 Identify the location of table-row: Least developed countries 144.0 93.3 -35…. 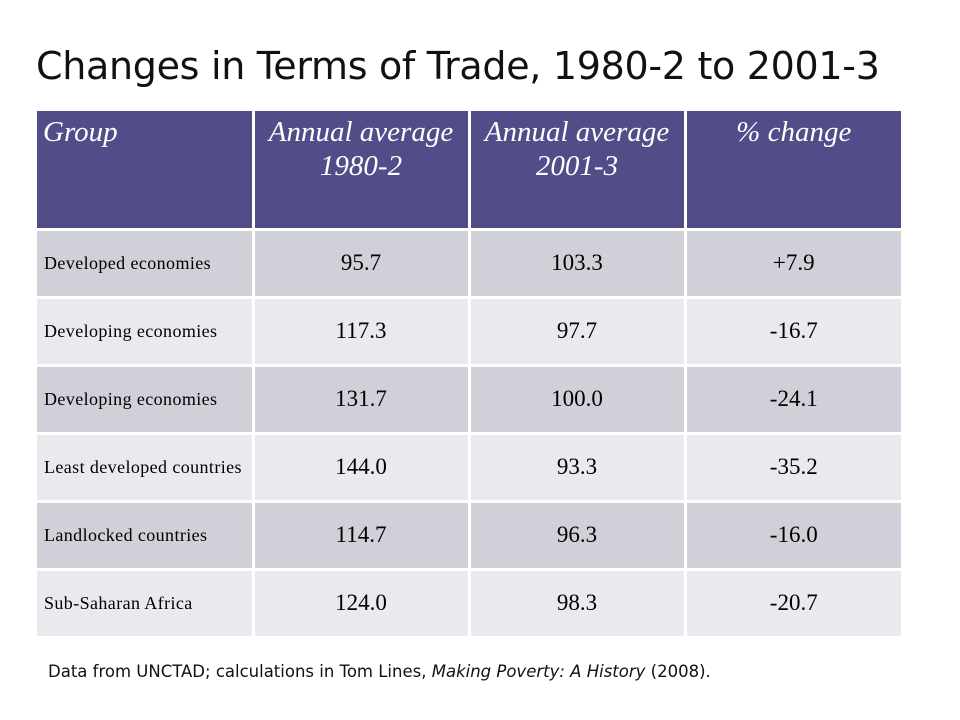
(469, 468).